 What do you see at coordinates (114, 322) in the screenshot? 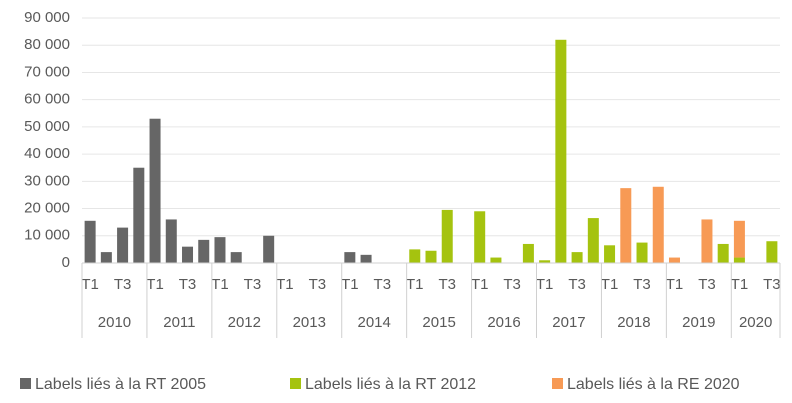
I see `year-label: 2010` at bounding box center [114, 322].